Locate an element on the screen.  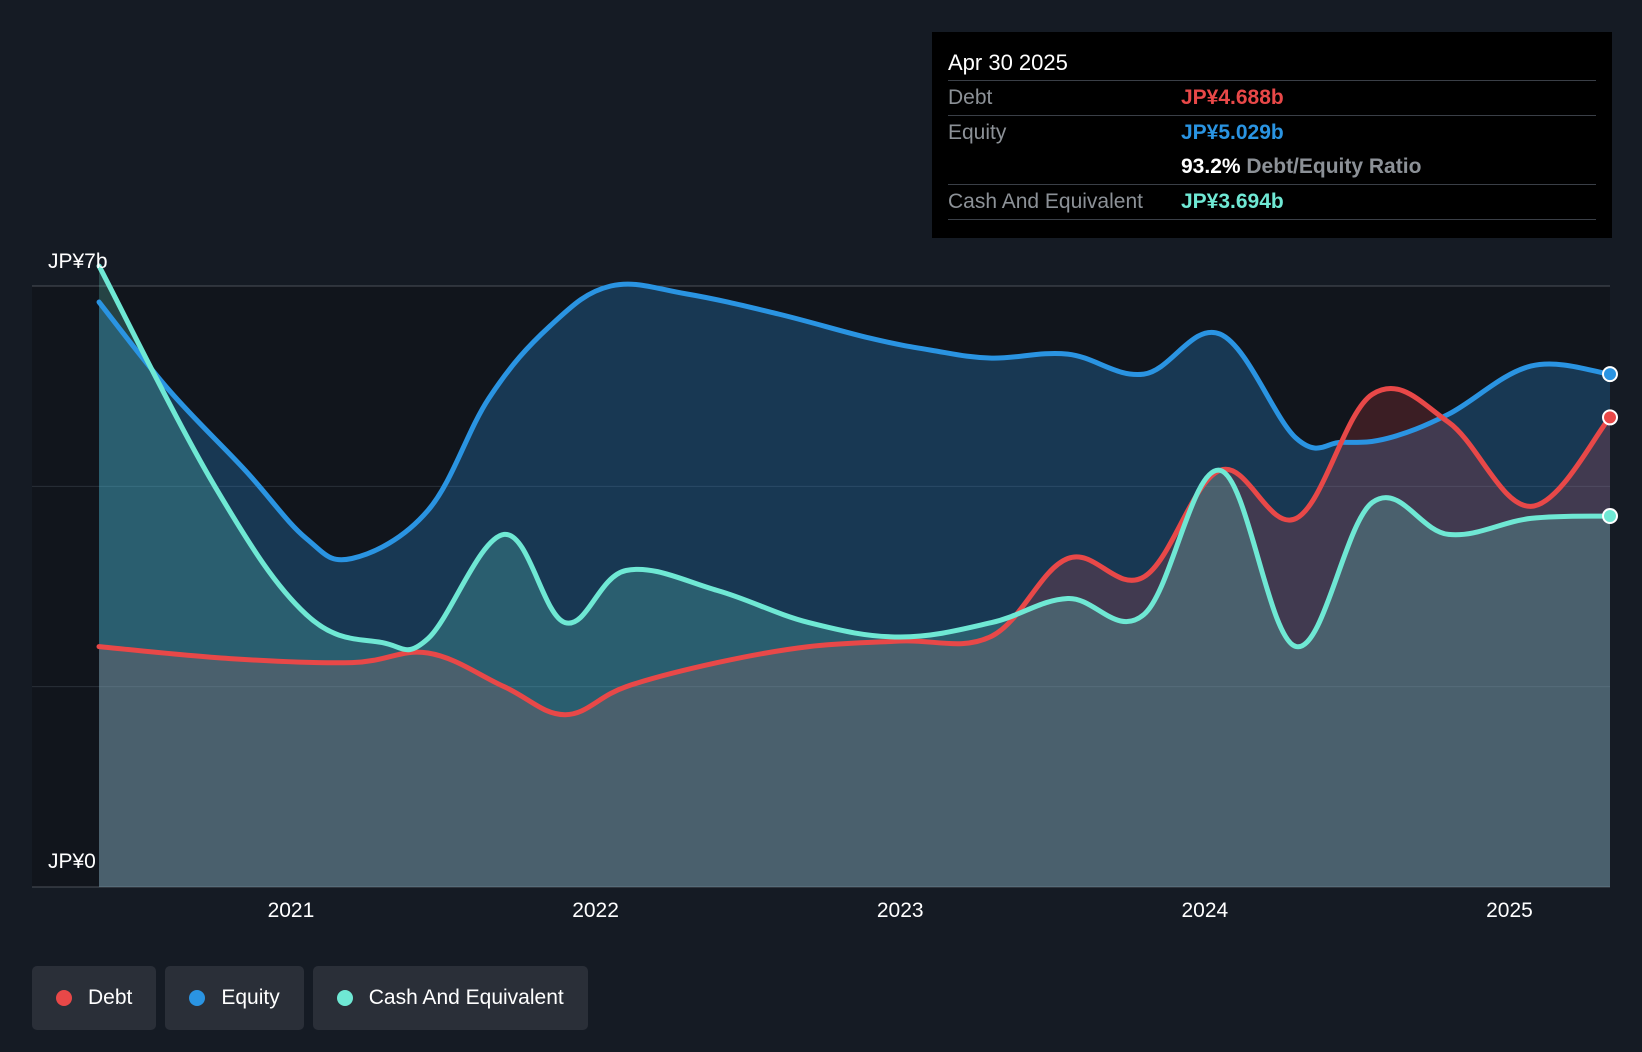
x-tick-label: 2024 is located at coordinates (1205, 910).